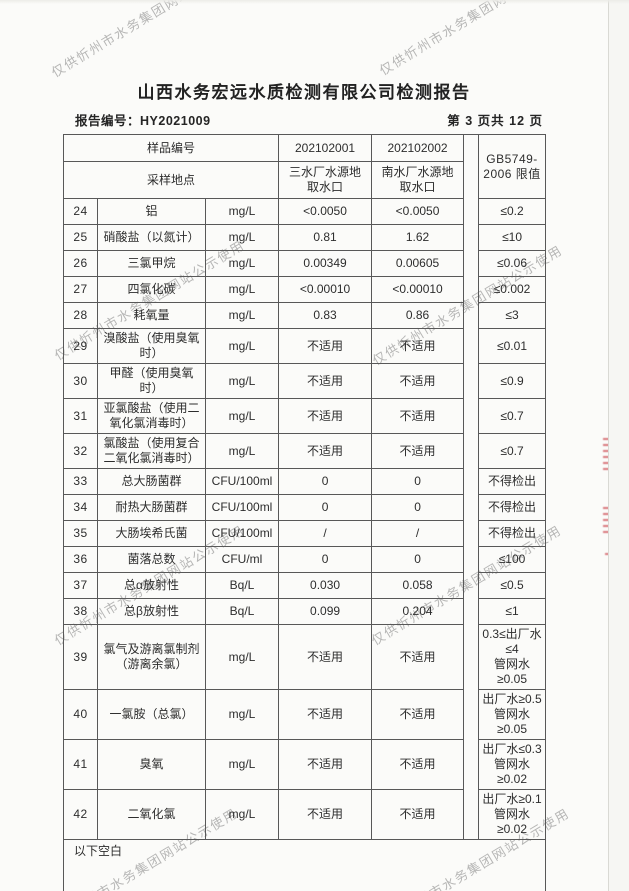 Image resolution: width=629 pixels, height=891 pixels. What do you see at coordinates (325, 289) in the screenshot?
I see `value-cell-1: <0.00010` at bounding box center [325, 289].